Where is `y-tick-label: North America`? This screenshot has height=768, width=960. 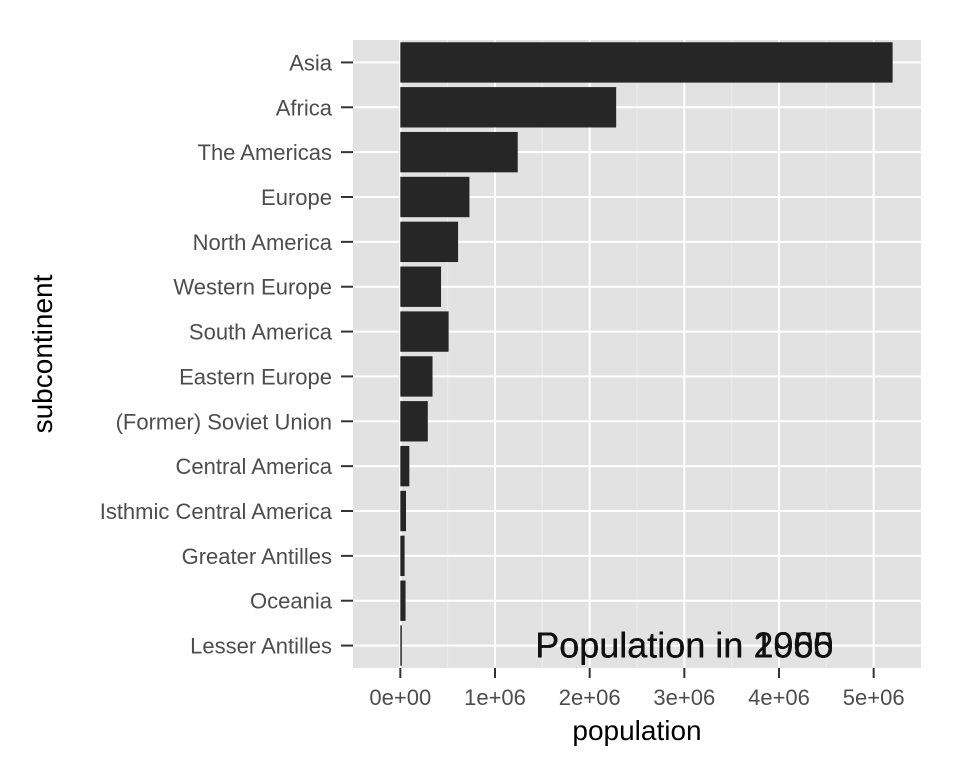 y-tick-label: North America is located at coordinates (263, 242).